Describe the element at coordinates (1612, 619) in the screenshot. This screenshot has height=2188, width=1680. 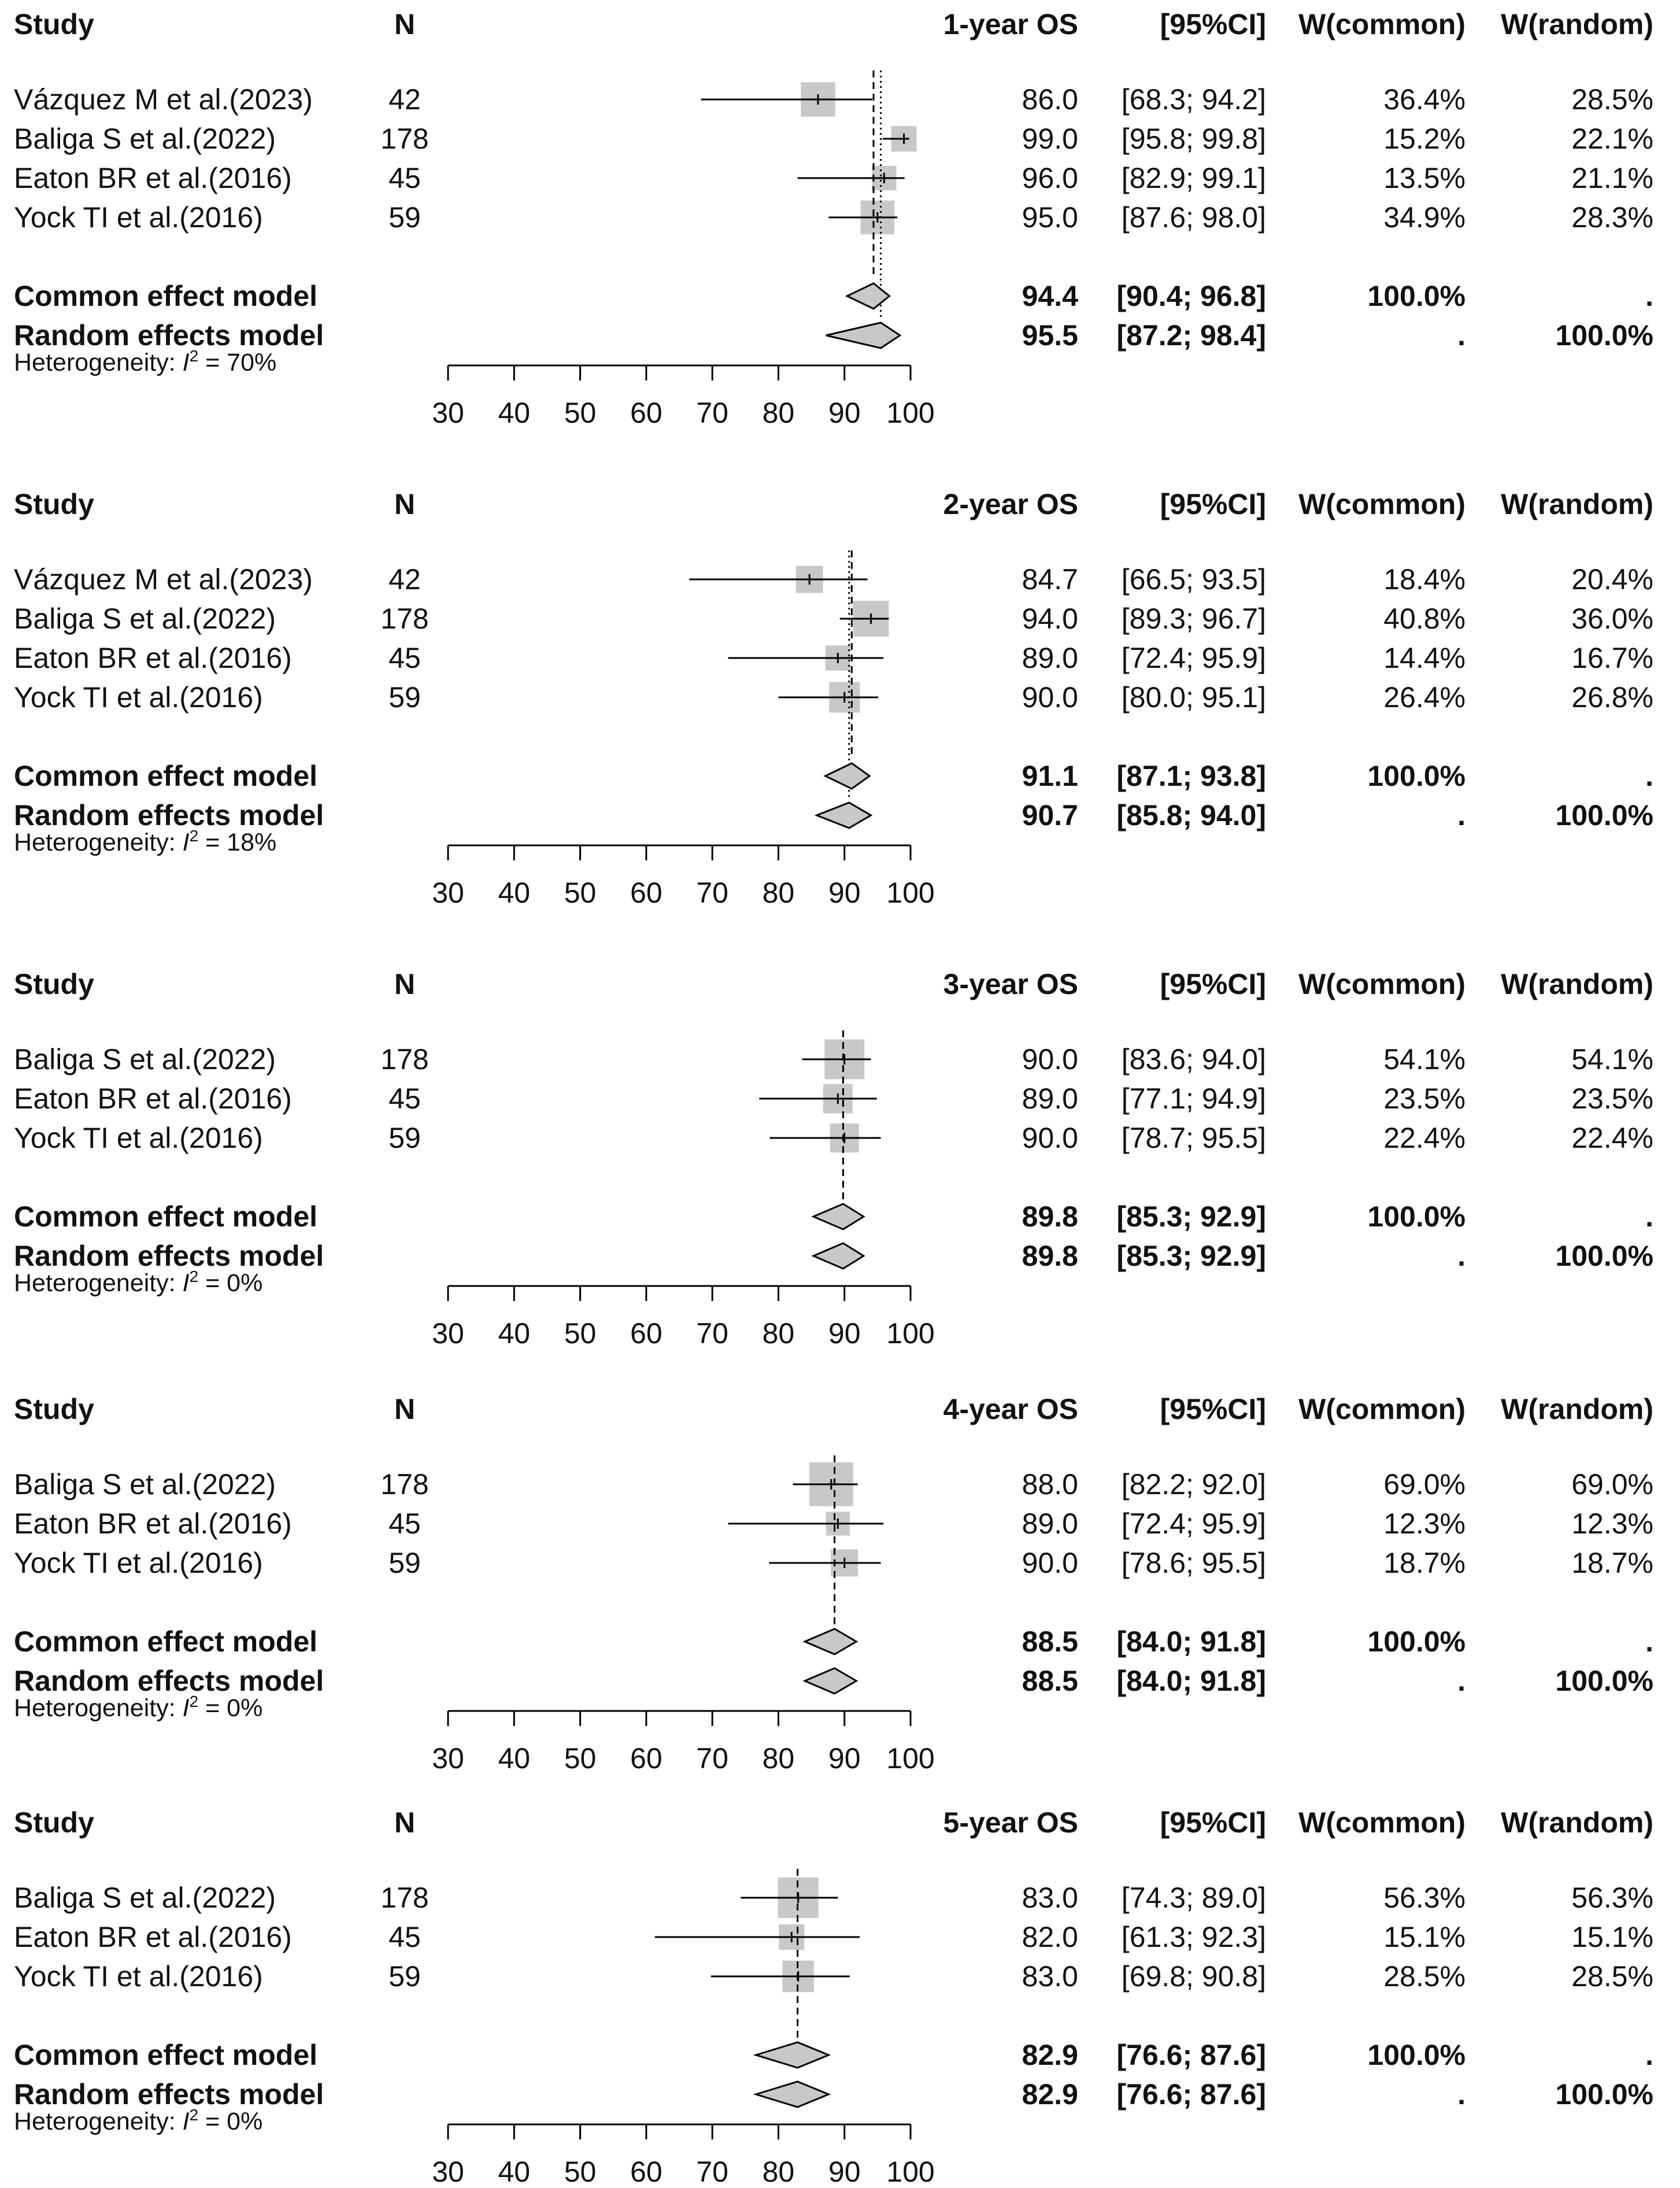
I see `study-weight-random: 36.0%` at that location.